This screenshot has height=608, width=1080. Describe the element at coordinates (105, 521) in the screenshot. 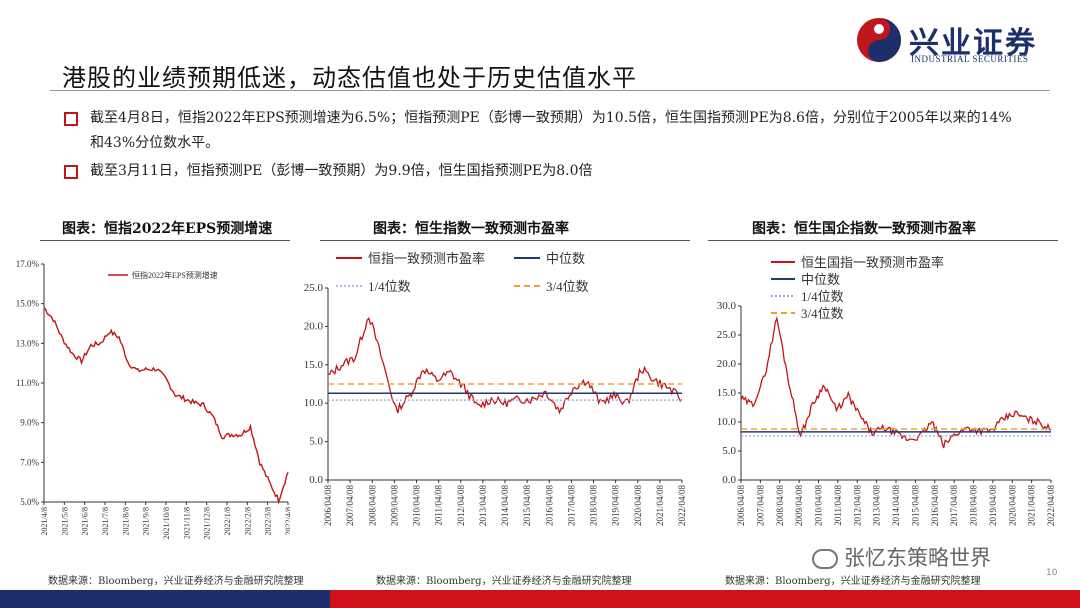

I see `x-tick-label: 2021/7/8` at that location.